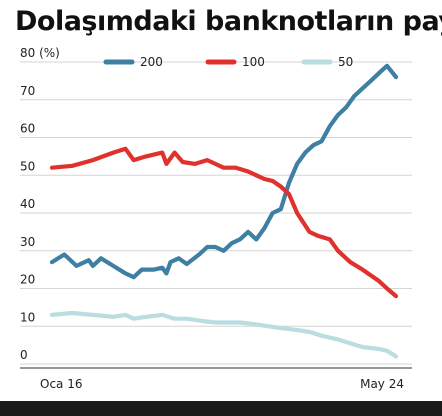 This screenshot has width=442, height=416. What do you see at coordinates (27, 317) in the screenshot?
I see `y-tick-label: 10` at bounding box center [27, 317].